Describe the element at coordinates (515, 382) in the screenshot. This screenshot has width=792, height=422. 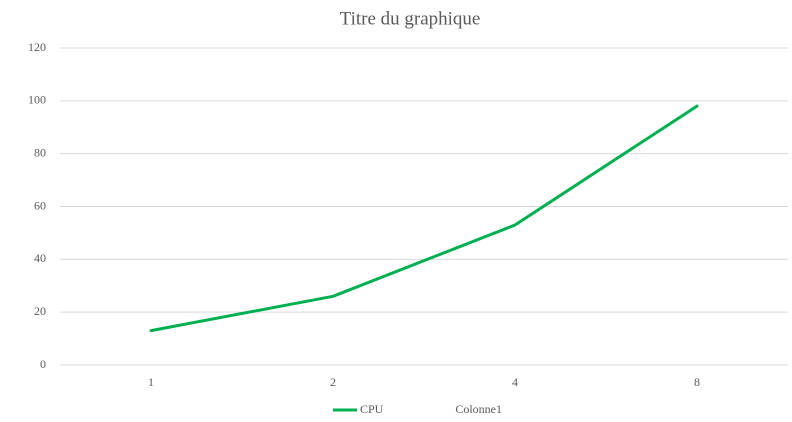
I see `x-tick-label: 4` at that location.